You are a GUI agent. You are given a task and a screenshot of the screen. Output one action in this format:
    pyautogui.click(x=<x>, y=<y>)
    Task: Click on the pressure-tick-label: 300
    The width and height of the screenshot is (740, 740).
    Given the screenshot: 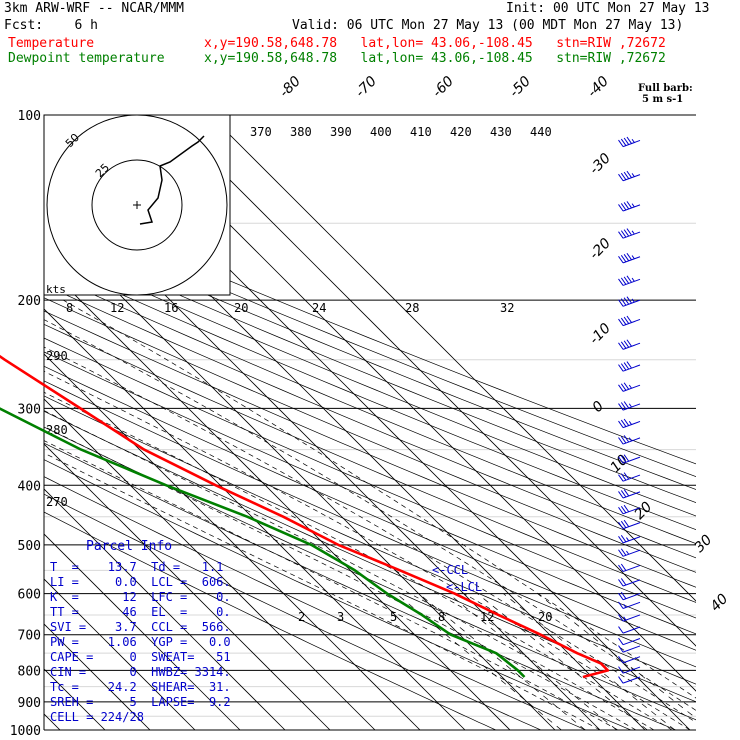 What is the action you would take?
    pyautogui.click(x=29, y=409)
    